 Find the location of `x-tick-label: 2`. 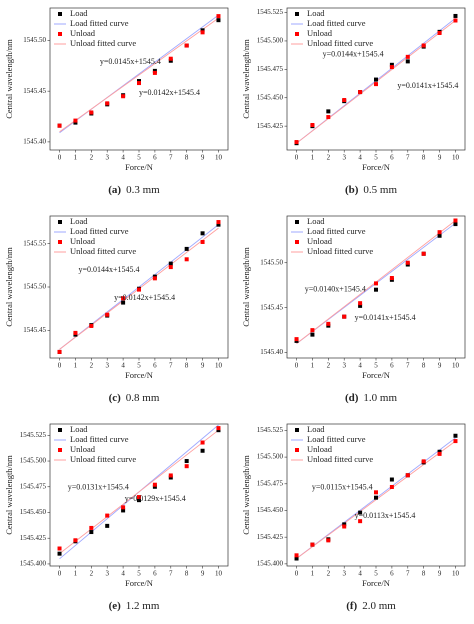

x-tick-label: 2 is located at coordinates (329, 574).